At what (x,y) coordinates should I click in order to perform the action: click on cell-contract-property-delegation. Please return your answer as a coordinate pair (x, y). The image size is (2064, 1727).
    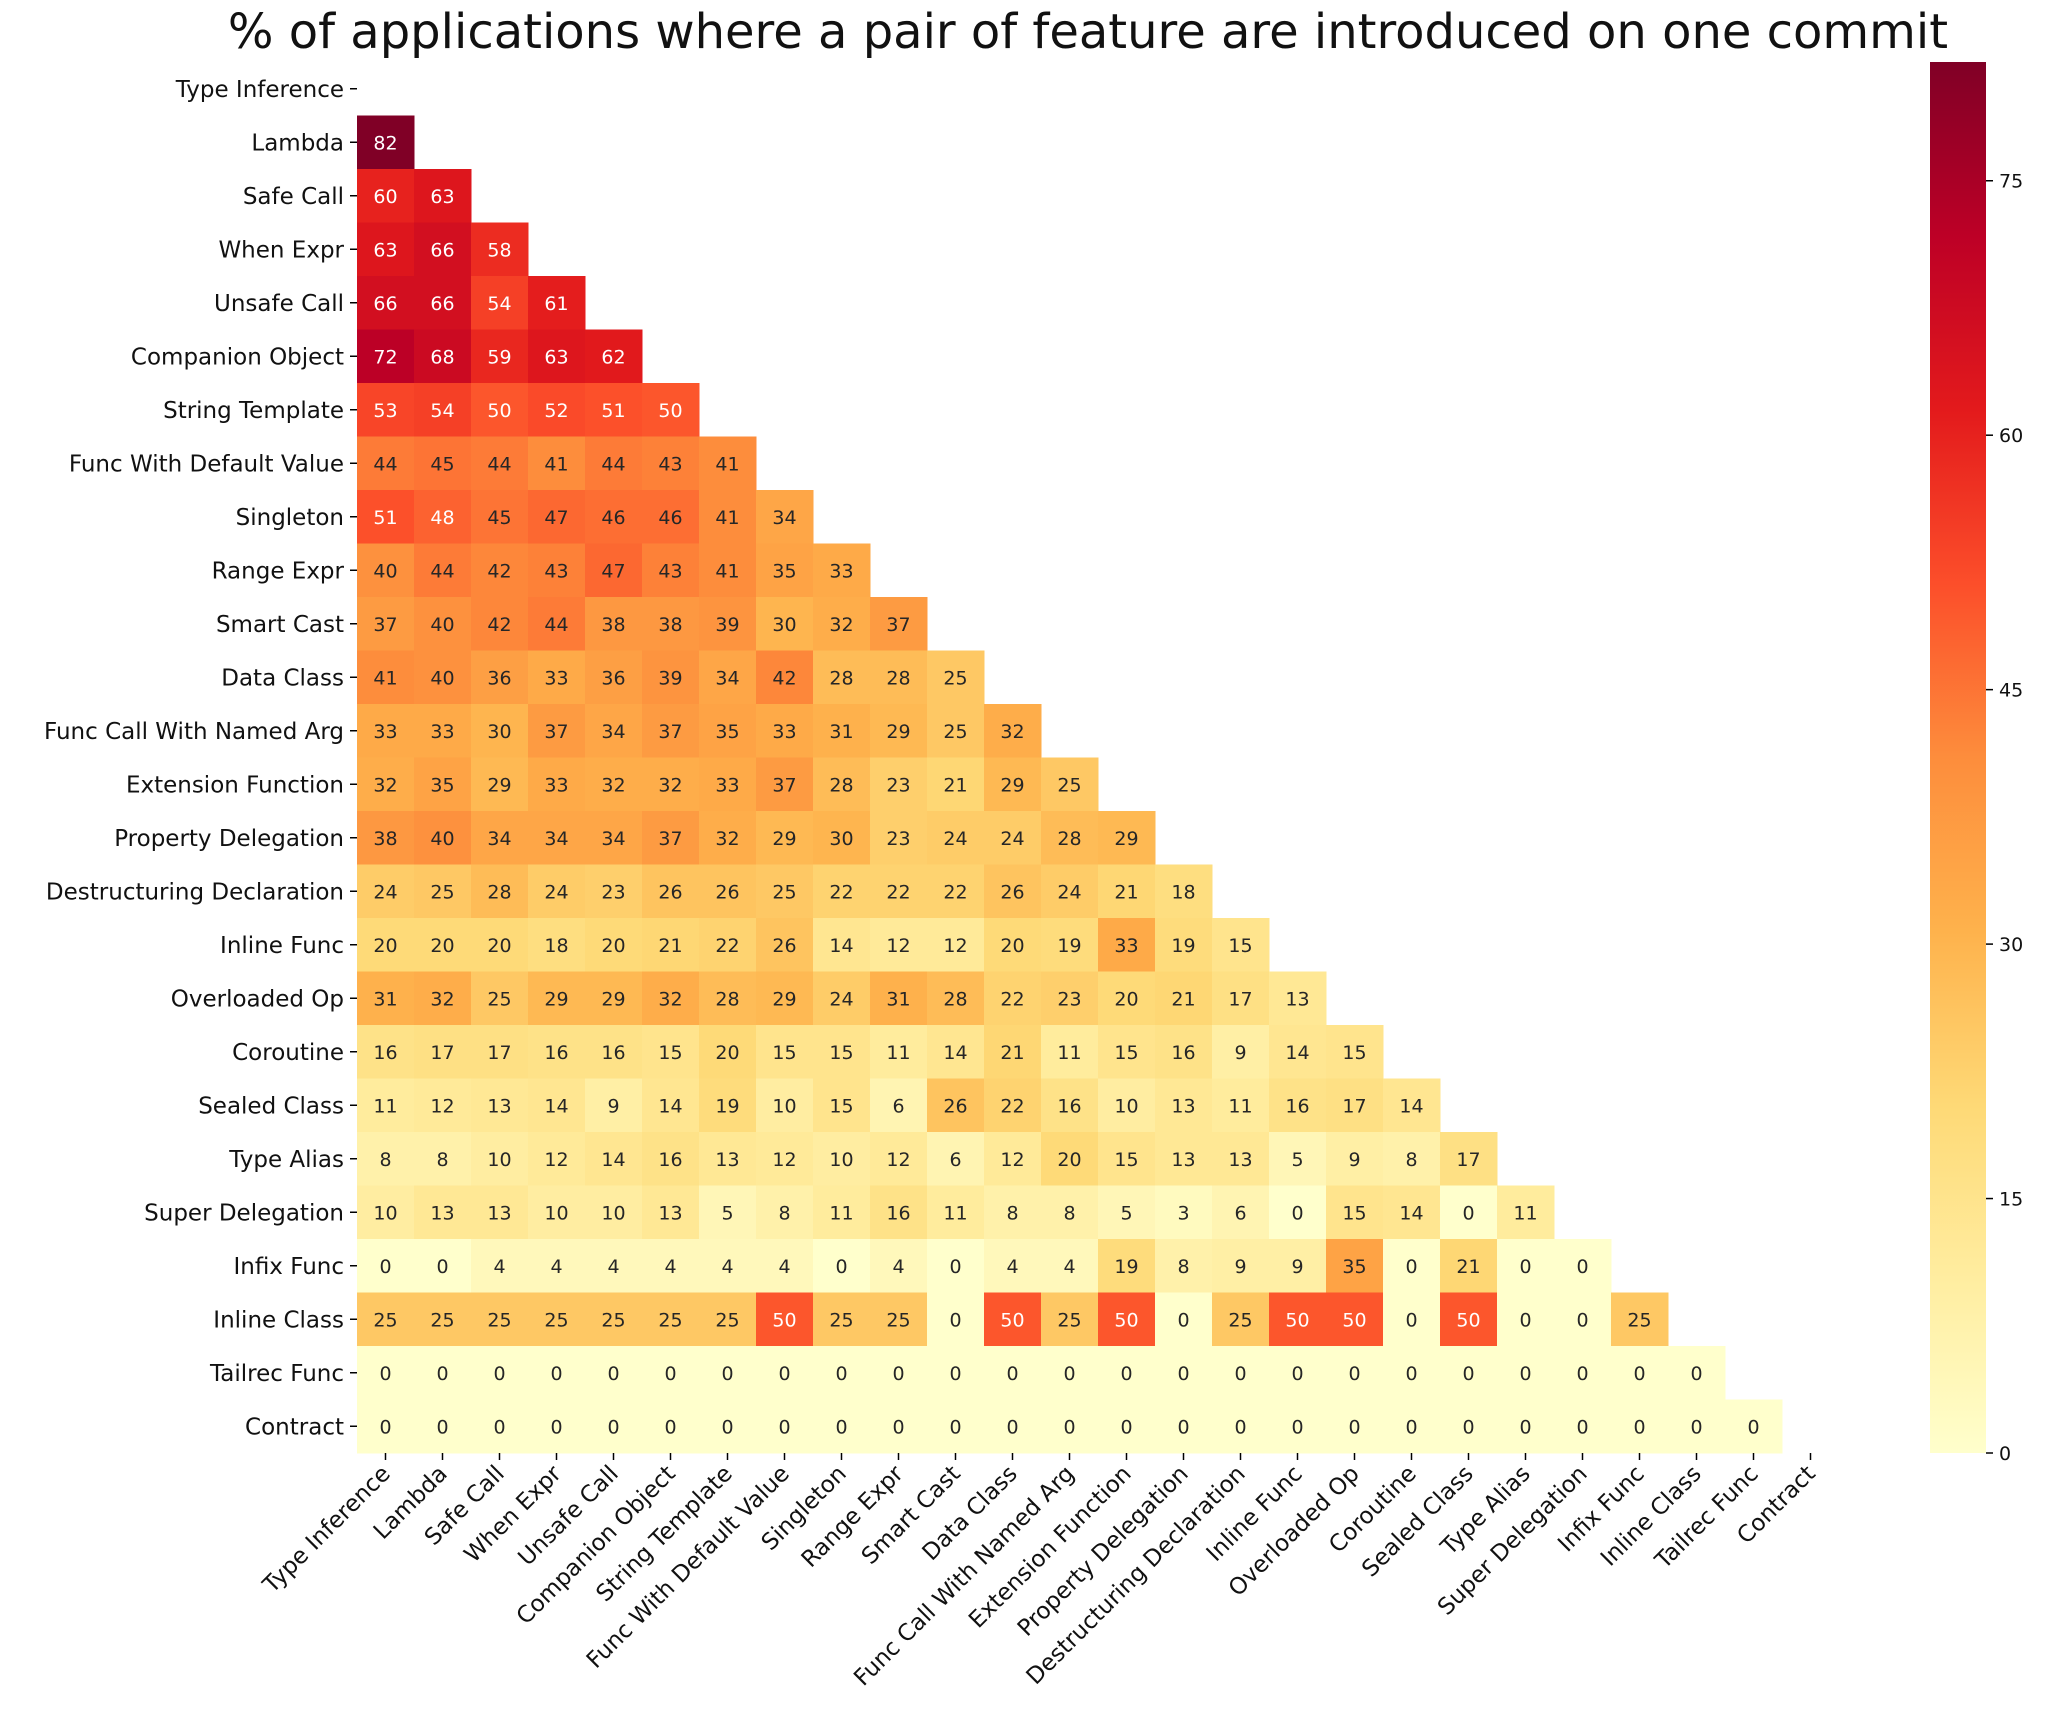
    Looking at the image, I should click on (1184, 1426).